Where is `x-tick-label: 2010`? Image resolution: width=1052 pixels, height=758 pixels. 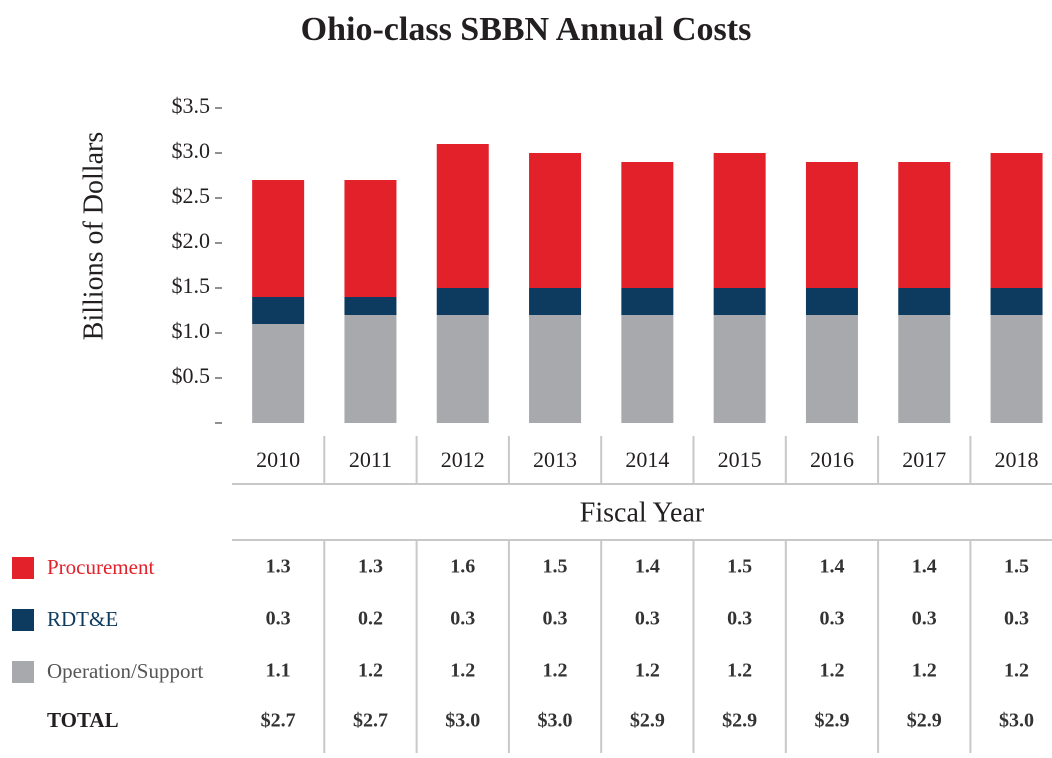 x-tick-label: 2010 is located at coordinates (278, 459).